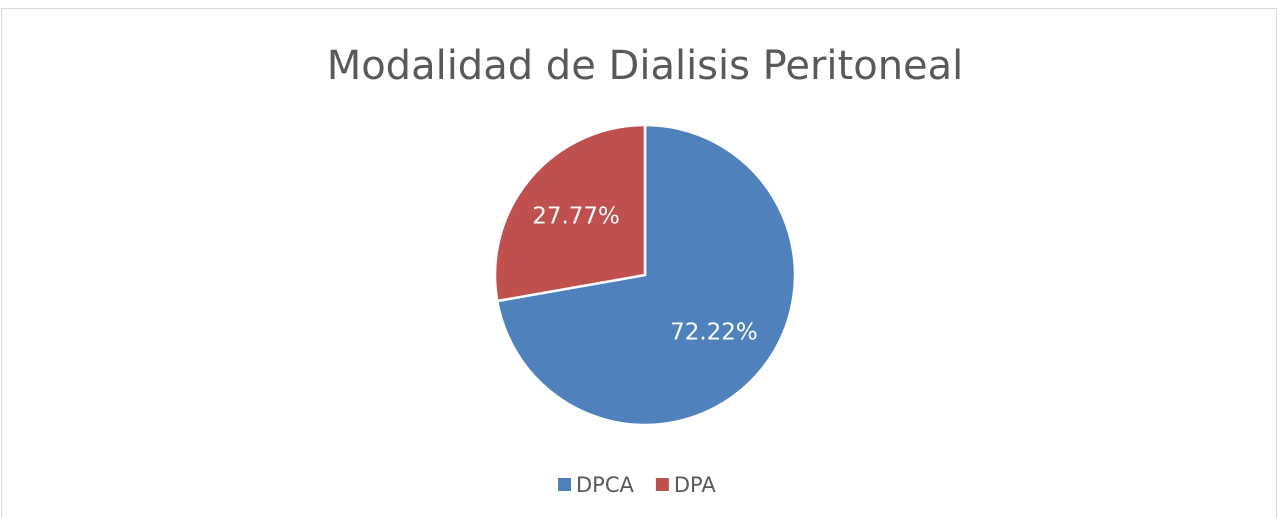 The height and width of the screenshot is (518, 1280). I want to click on chart-title: Modalidad de Dialisis Peritoneal, so click(645, 66).